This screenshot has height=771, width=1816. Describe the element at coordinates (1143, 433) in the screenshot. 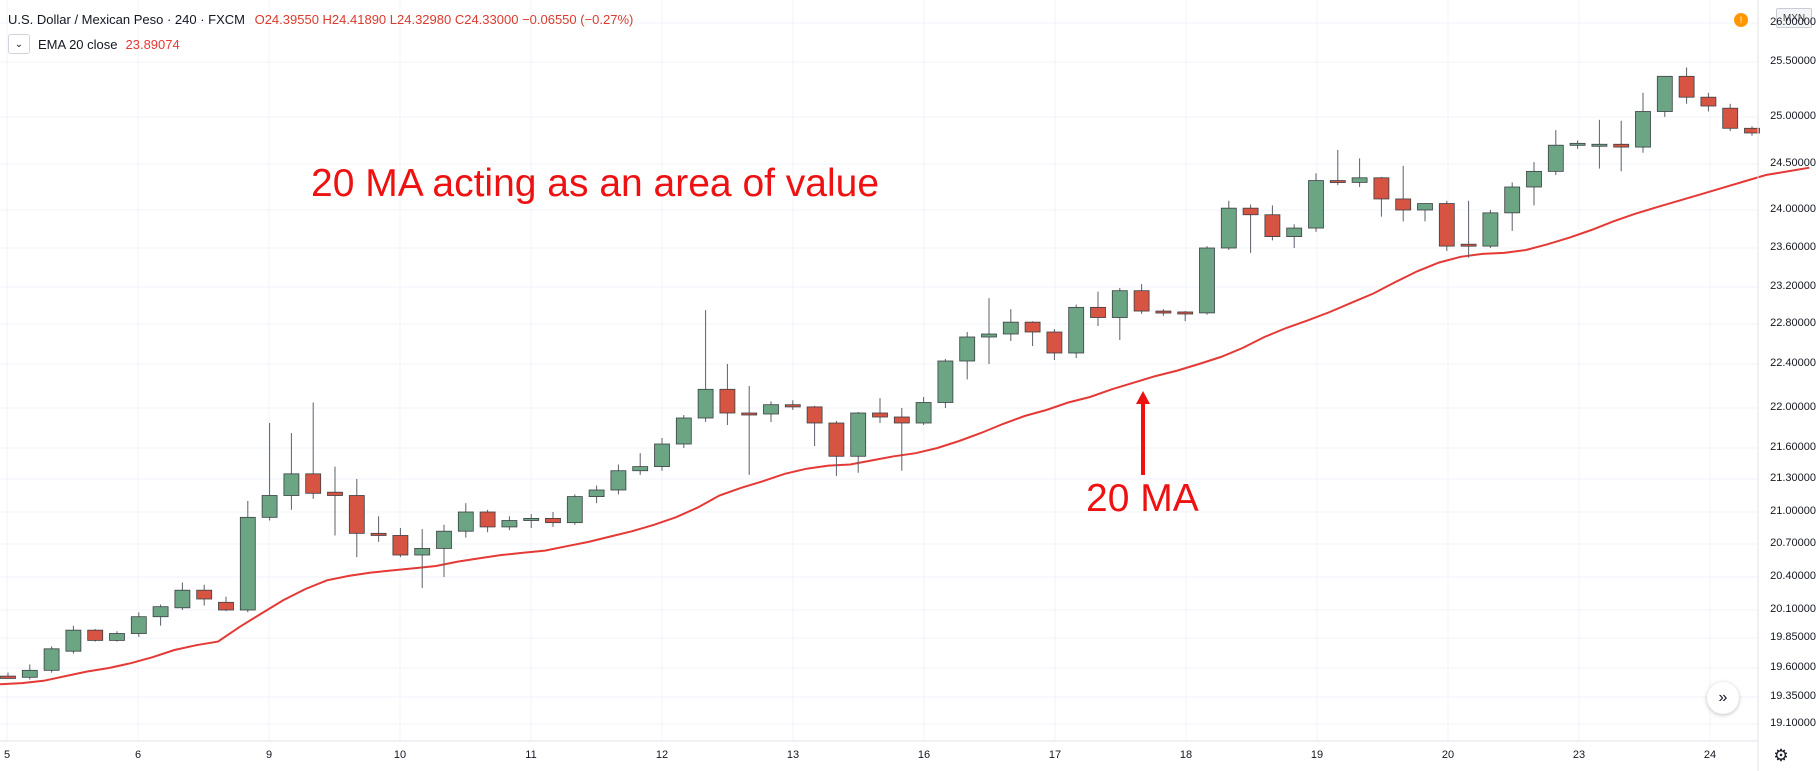

I see `annotation-arrow` at that location.